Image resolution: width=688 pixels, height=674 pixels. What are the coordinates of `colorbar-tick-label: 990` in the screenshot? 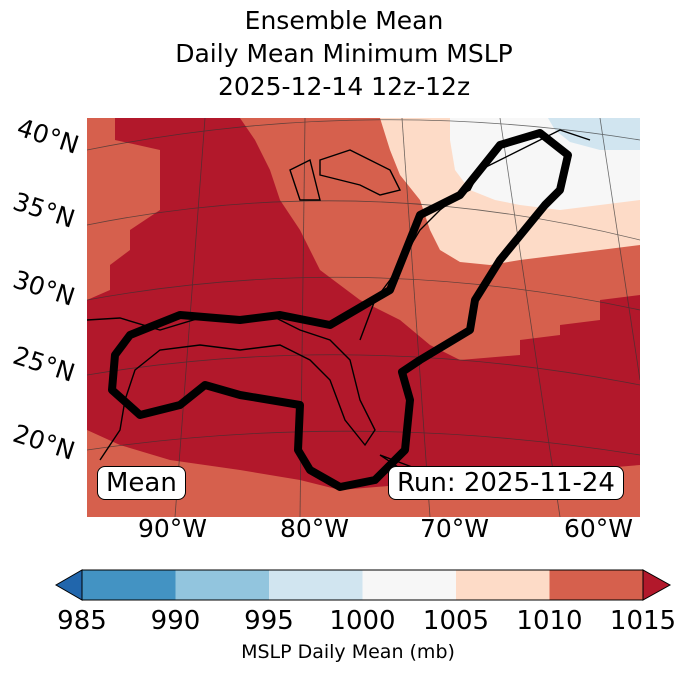 It's located at (175, 621).